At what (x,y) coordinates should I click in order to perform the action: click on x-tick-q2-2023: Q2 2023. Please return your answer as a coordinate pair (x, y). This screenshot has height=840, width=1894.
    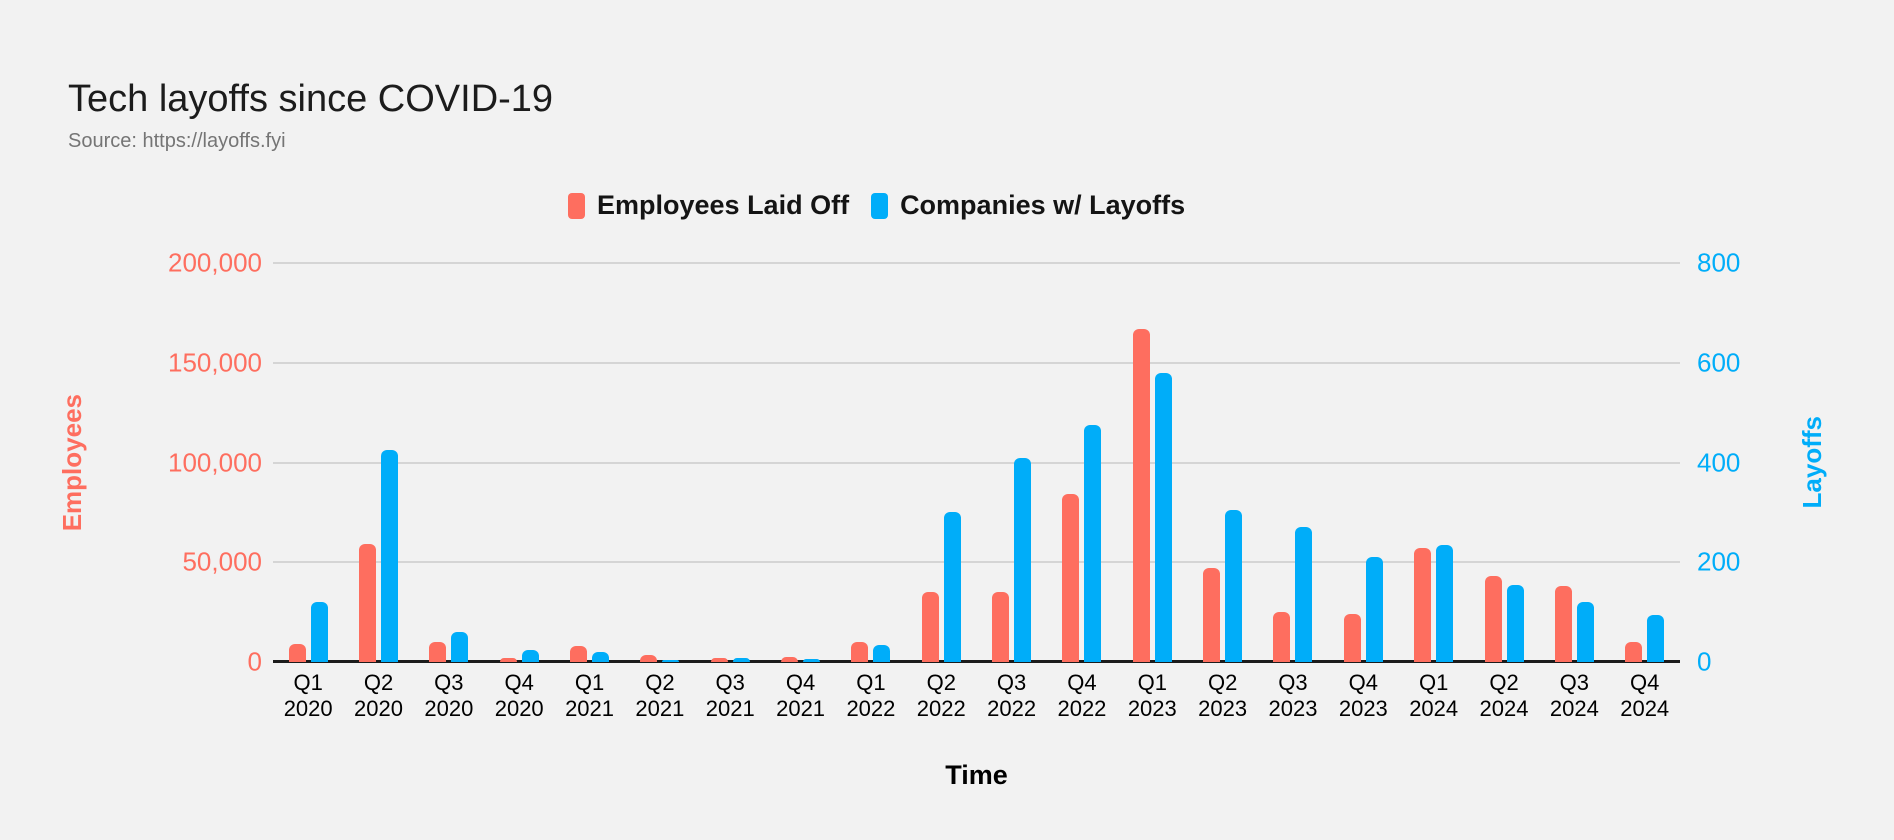
    Looking at the image, I should click on (1223, 695).